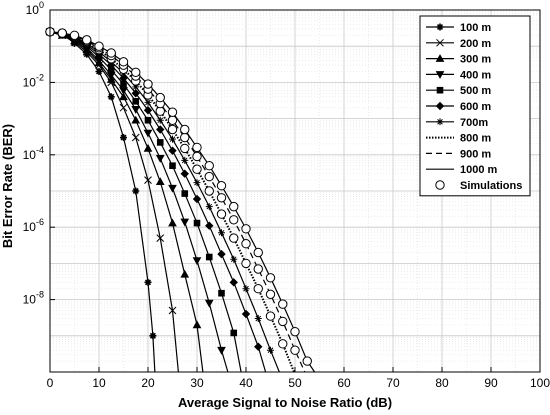  Describe the element at coordinates (197, 383) in the screenshot. I see `x-tick-label: 30` at that location.